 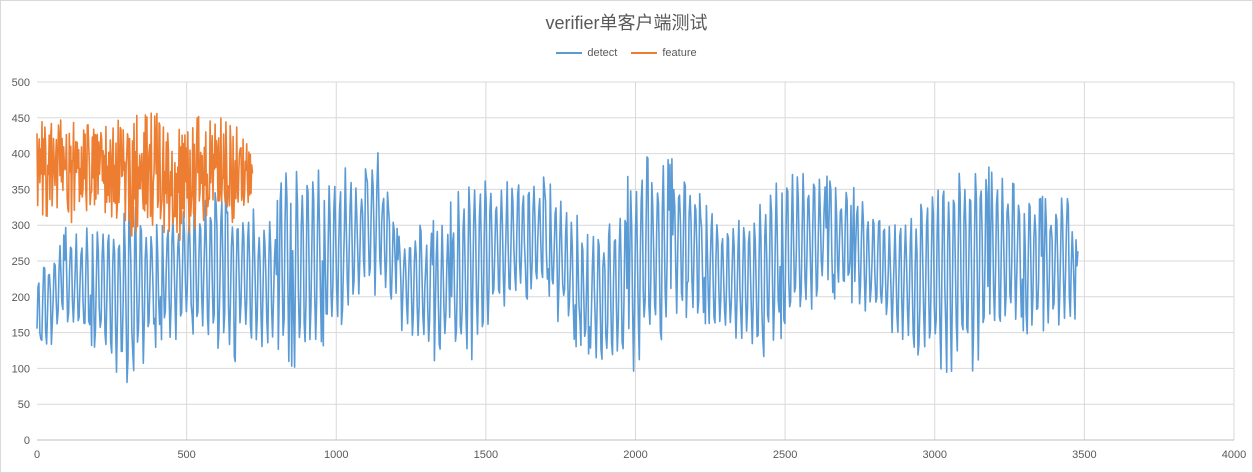 I want to click on y-tick-label: 450, so click(x=21, y=119).